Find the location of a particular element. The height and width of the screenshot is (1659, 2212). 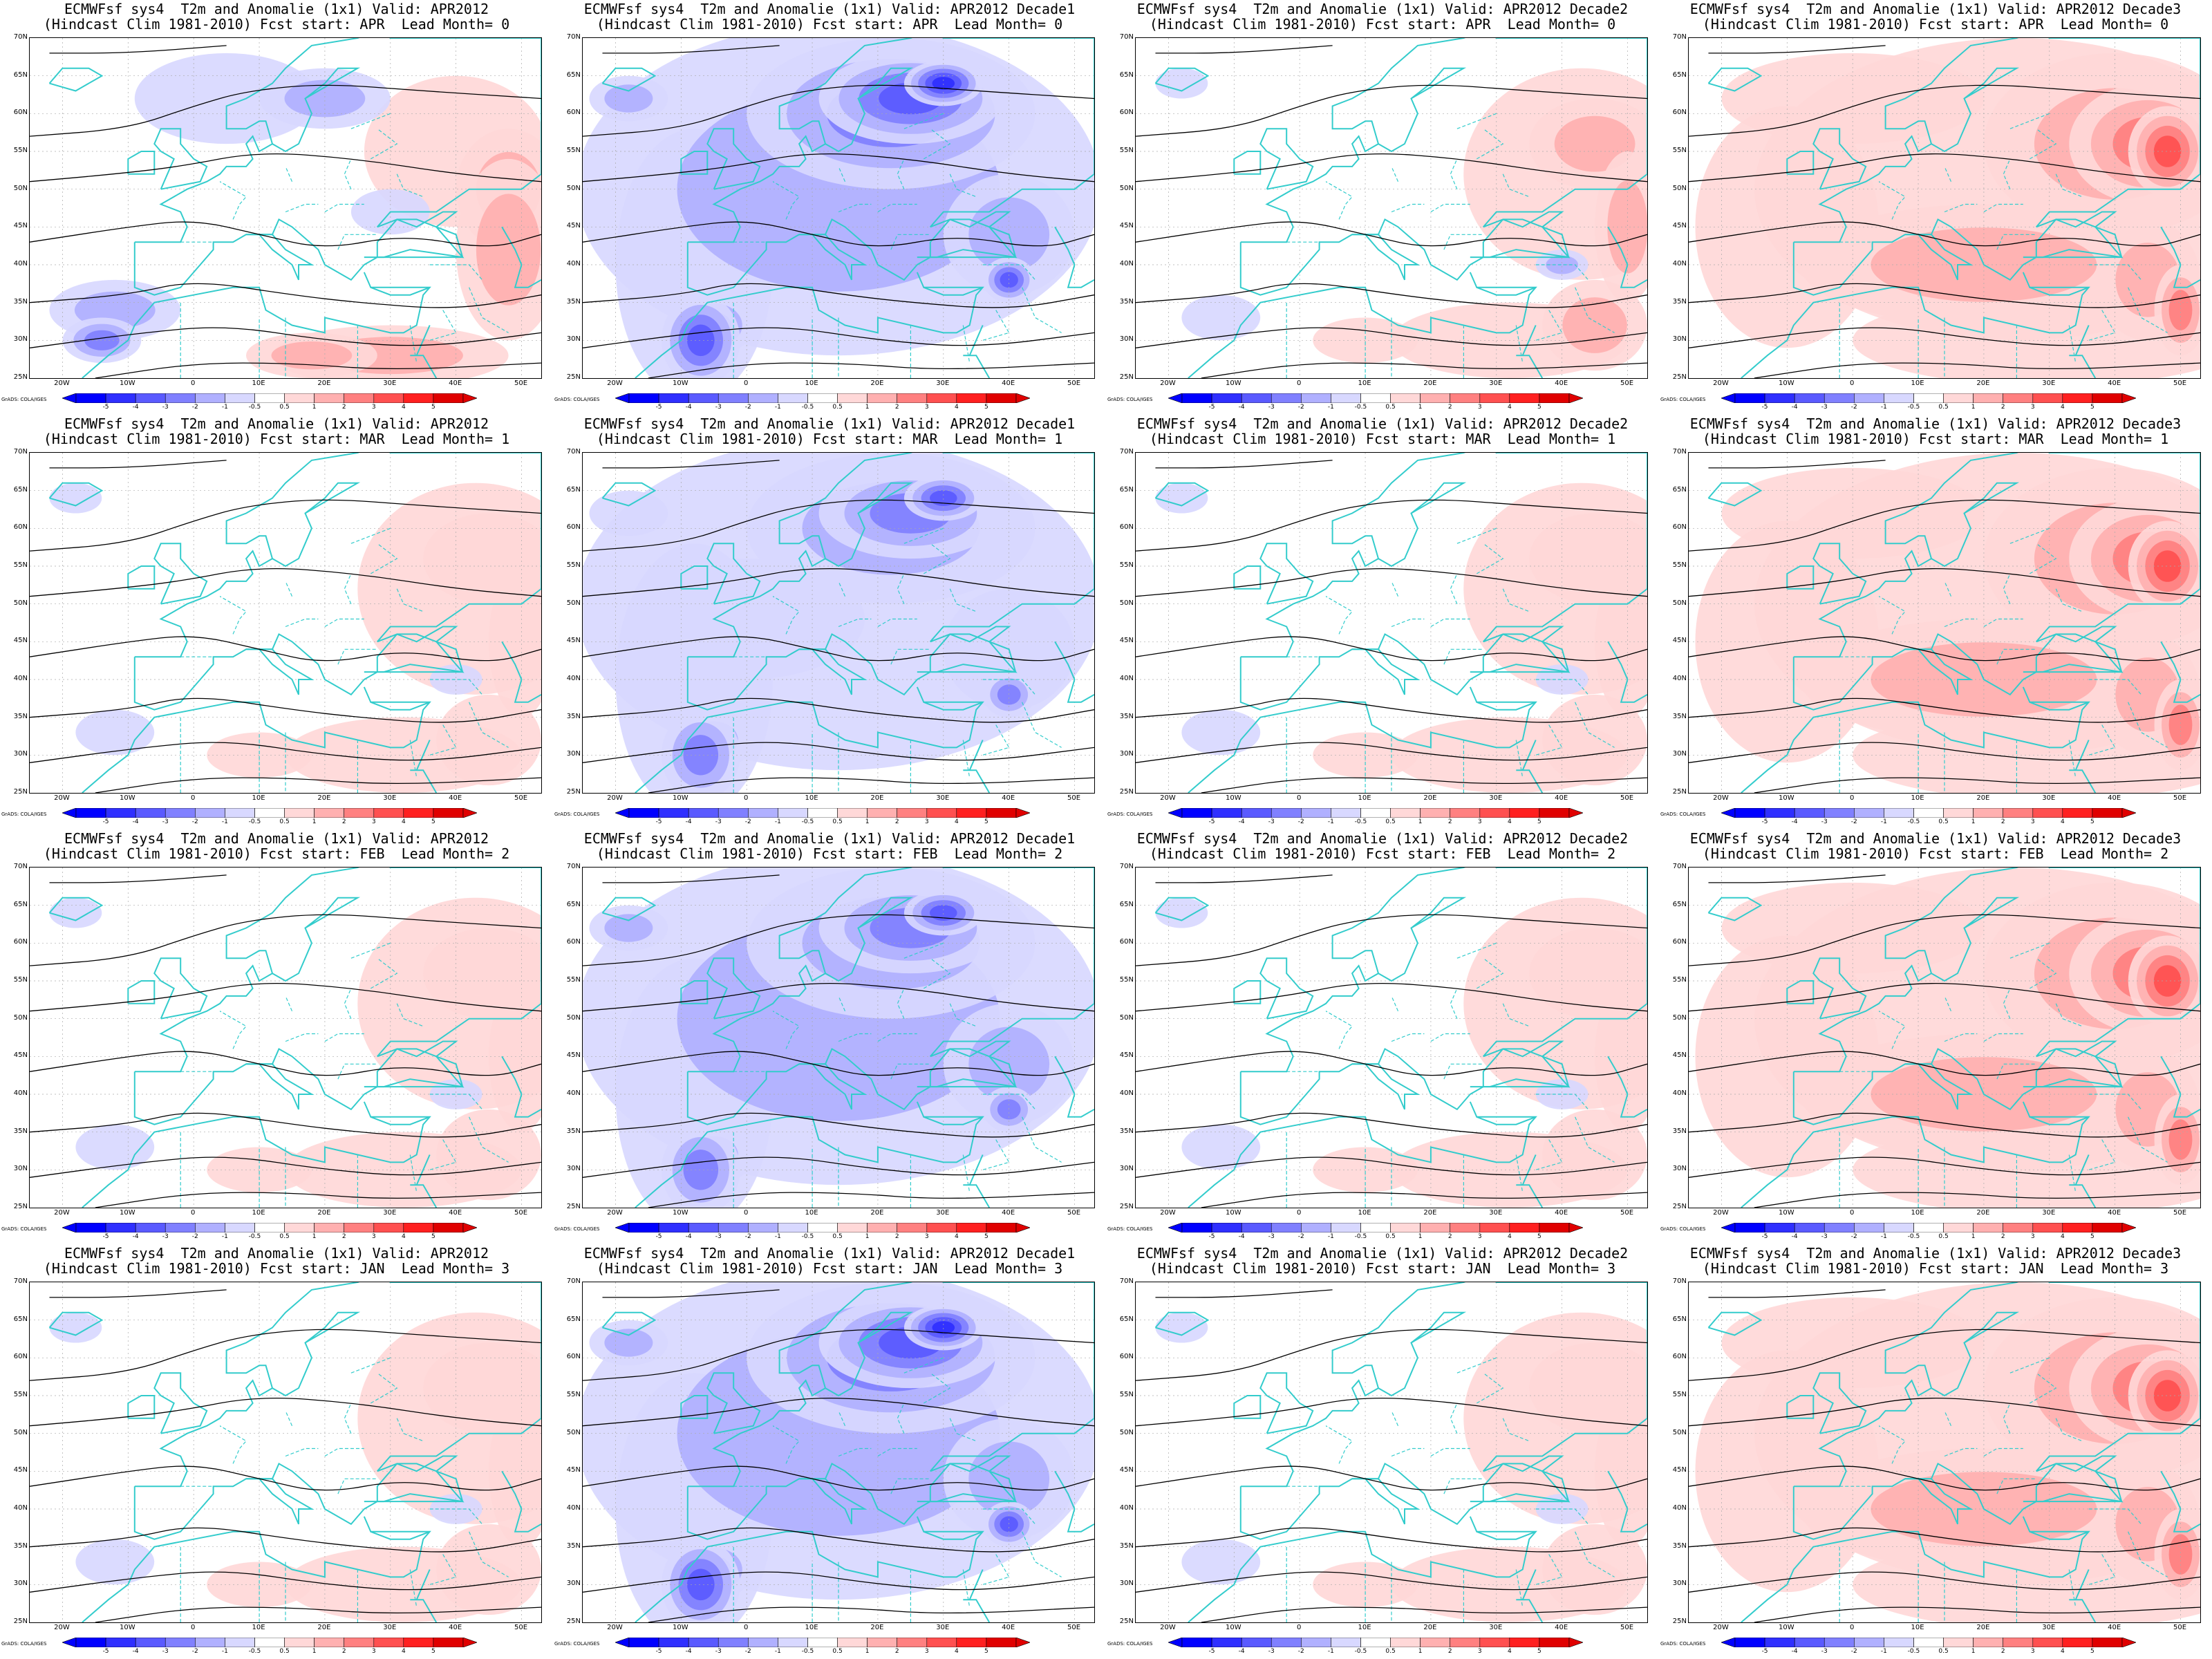

colorbar-label: 5 is located at coordinates (2092, 1236).